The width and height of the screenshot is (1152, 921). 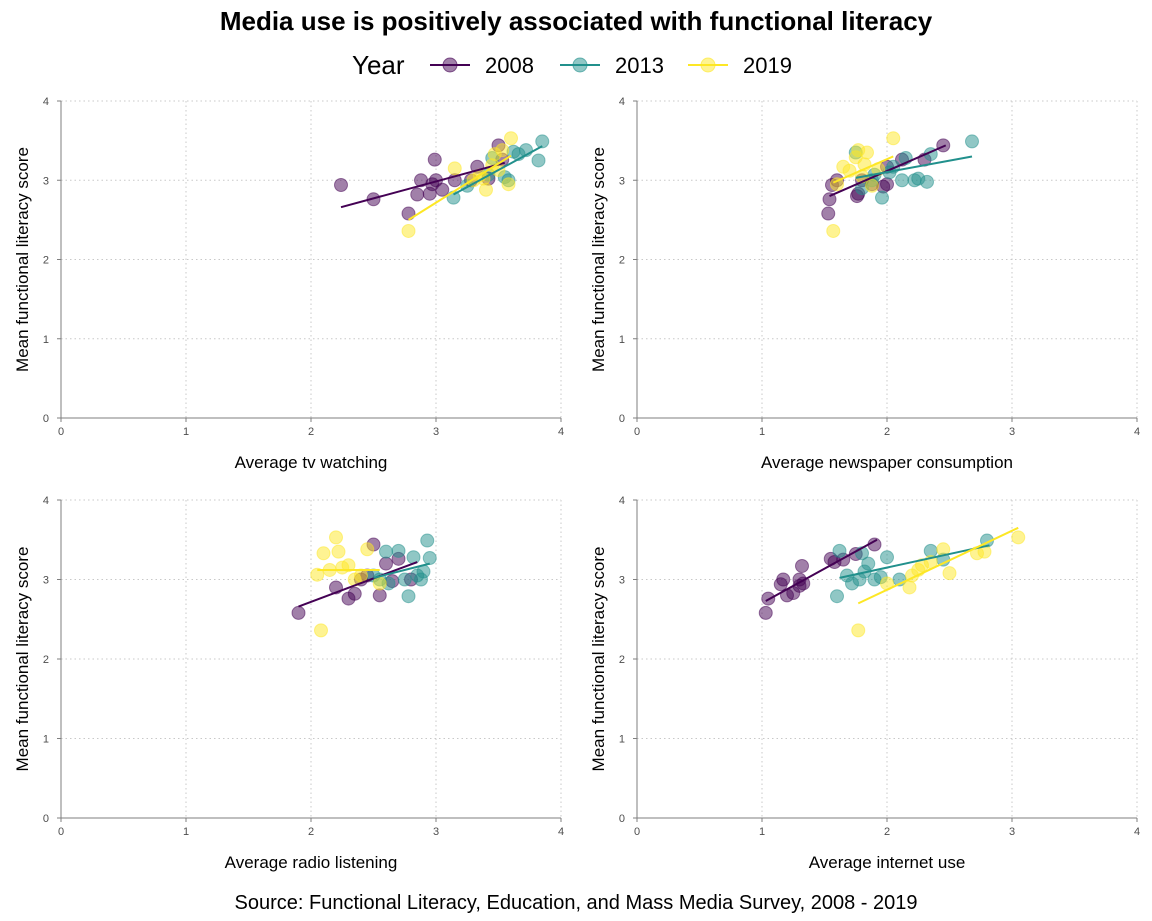 I want to click on series-2013, so click(x=401, y=568).